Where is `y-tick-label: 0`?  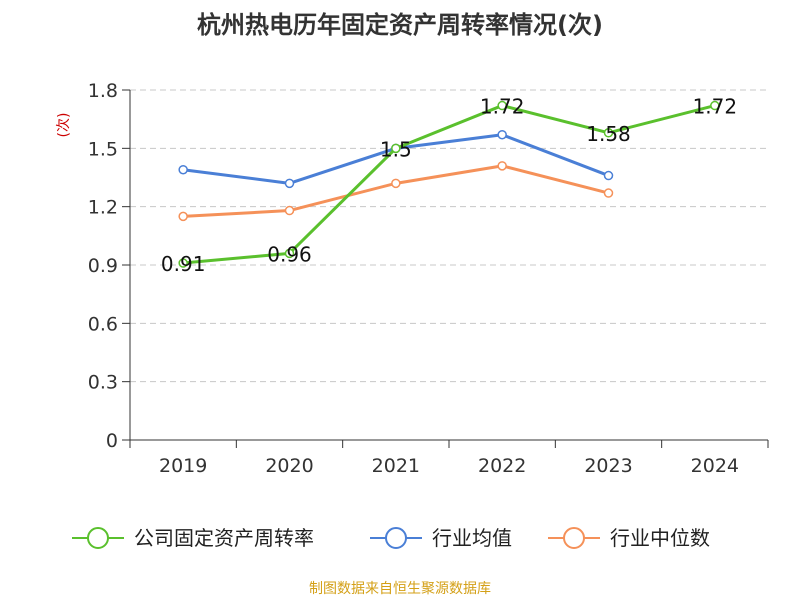
y-tick-label: 0 is located at coordinates (112, 441).